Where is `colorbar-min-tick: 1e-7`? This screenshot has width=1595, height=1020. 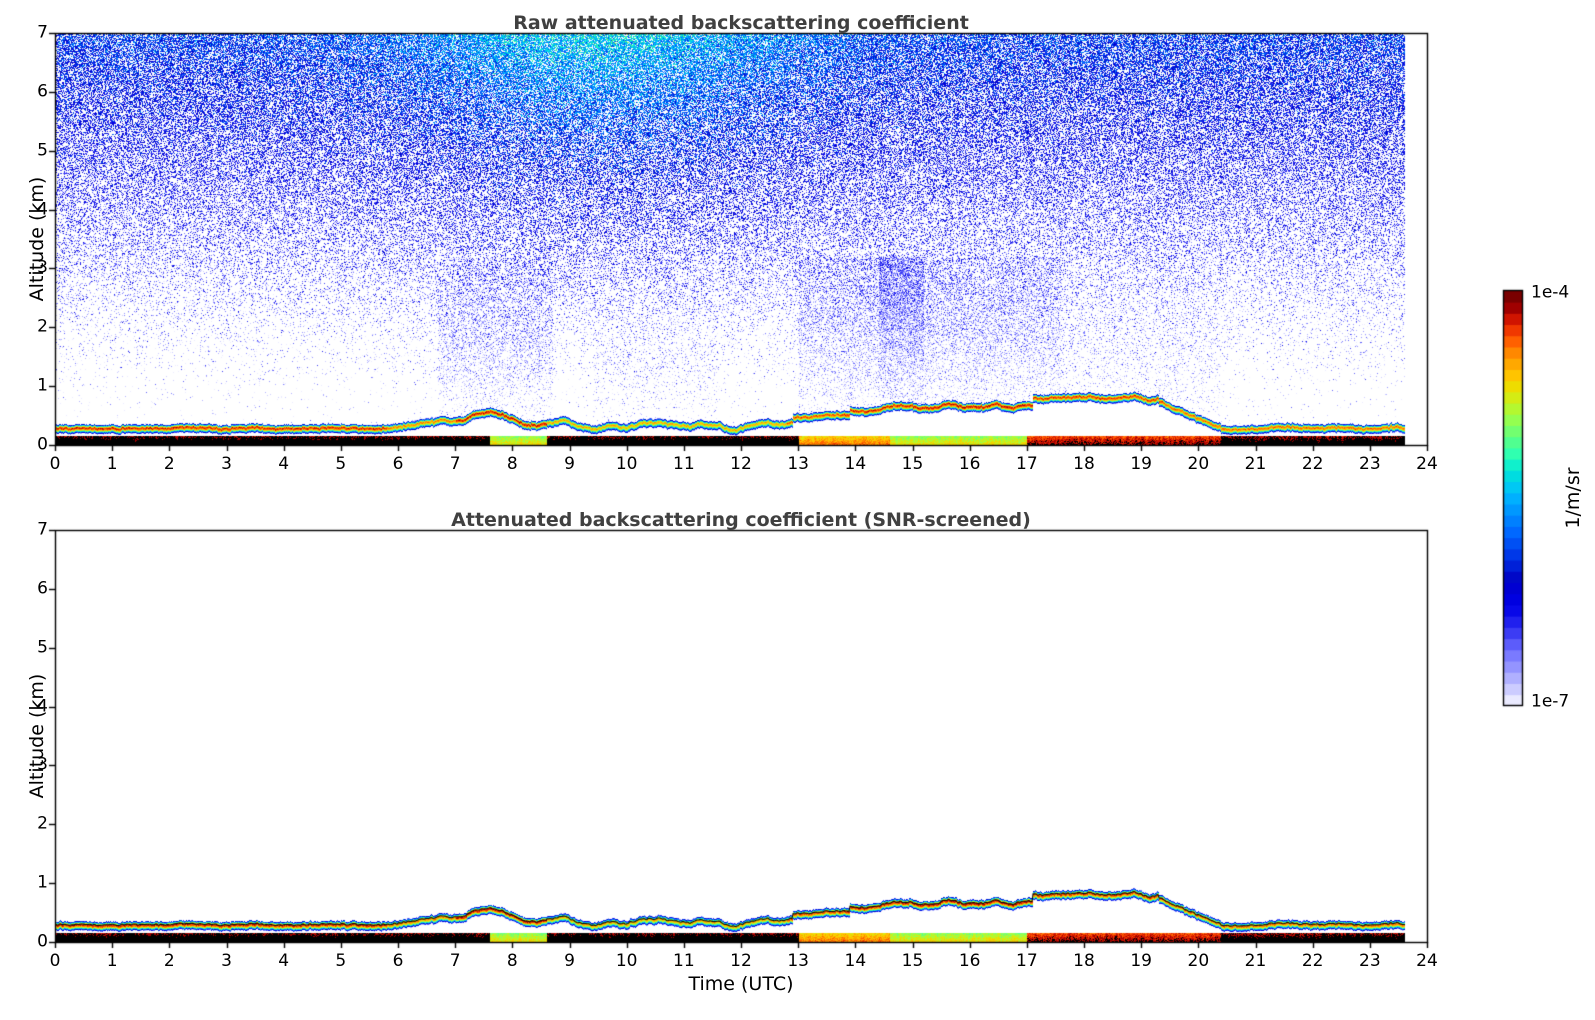
colorbar-min-tick: 1e-7 is located at coordinates (1550, 701).